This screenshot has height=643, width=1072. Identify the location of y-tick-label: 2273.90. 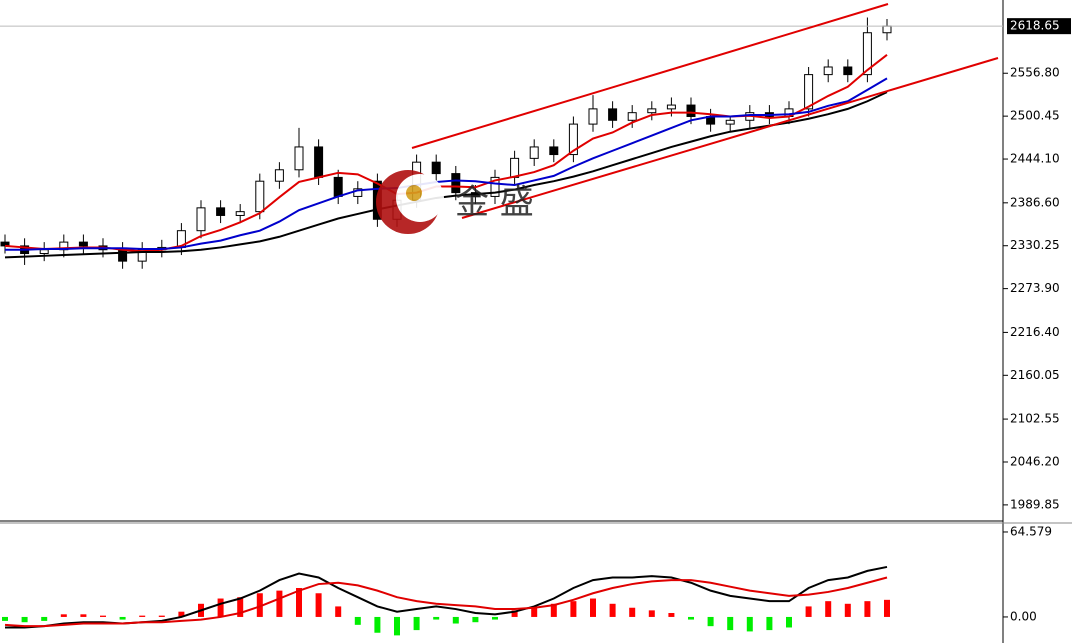
(1035, 288).